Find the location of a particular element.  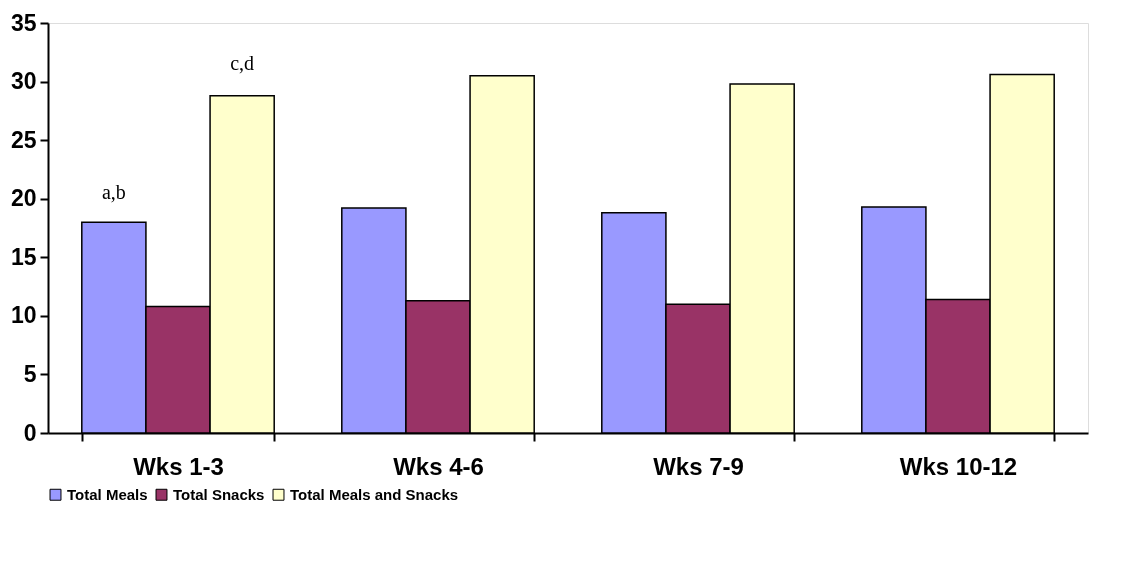

x-tick-label: Wks 4-6 is located at coordinates (438, 466).